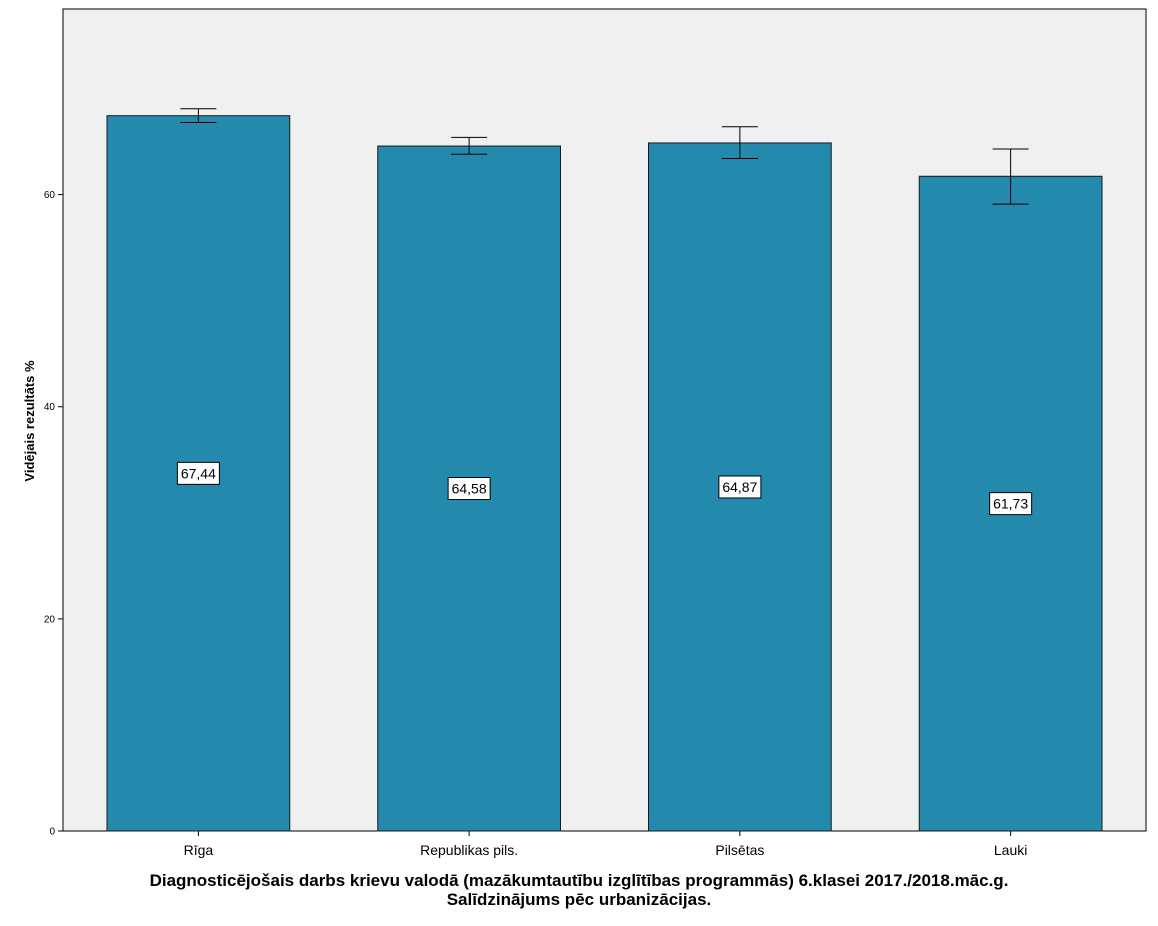 The height and width of the screenshot is (926, 1158). What do you see at coordinates (50, 619) in the screenshot?
I see `y-tick-label: 20` at bounding box center [50, 619].